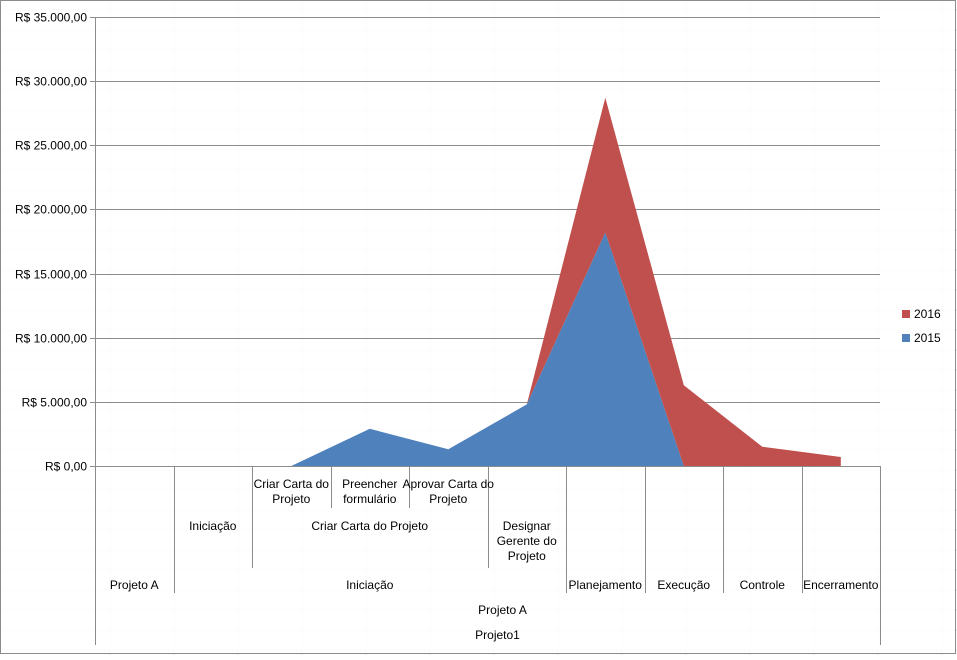  What do you see at coordinates (449, 491) in the screenshot?
I see `x-tick-label: Aprovar Carta do Projeto` at bounding box center [449, 491].